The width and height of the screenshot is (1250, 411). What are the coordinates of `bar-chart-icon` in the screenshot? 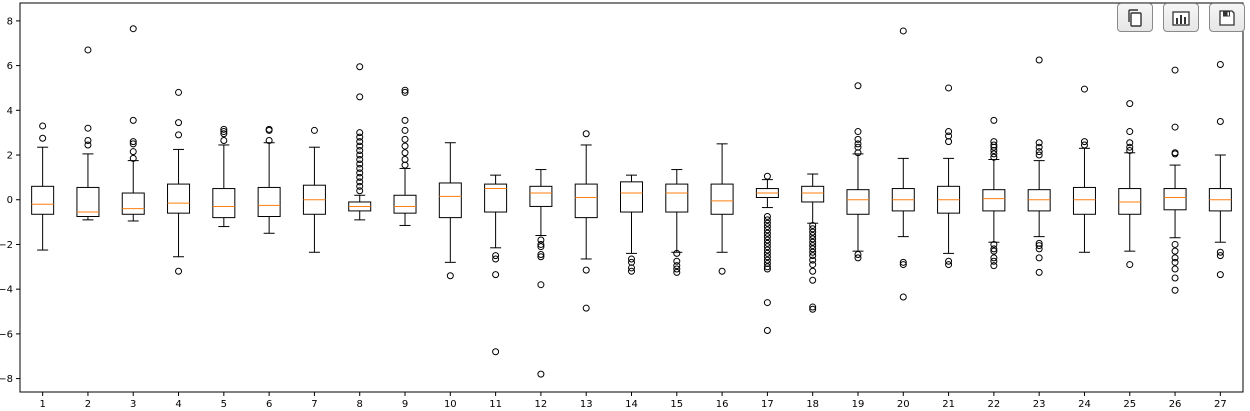 It's located at (1181, 18).